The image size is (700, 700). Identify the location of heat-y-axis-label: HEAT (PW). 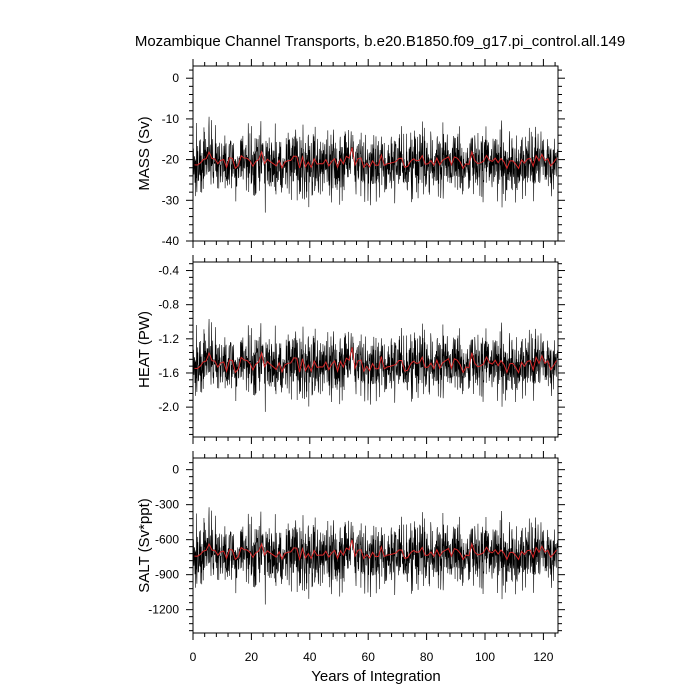
(144, 349).